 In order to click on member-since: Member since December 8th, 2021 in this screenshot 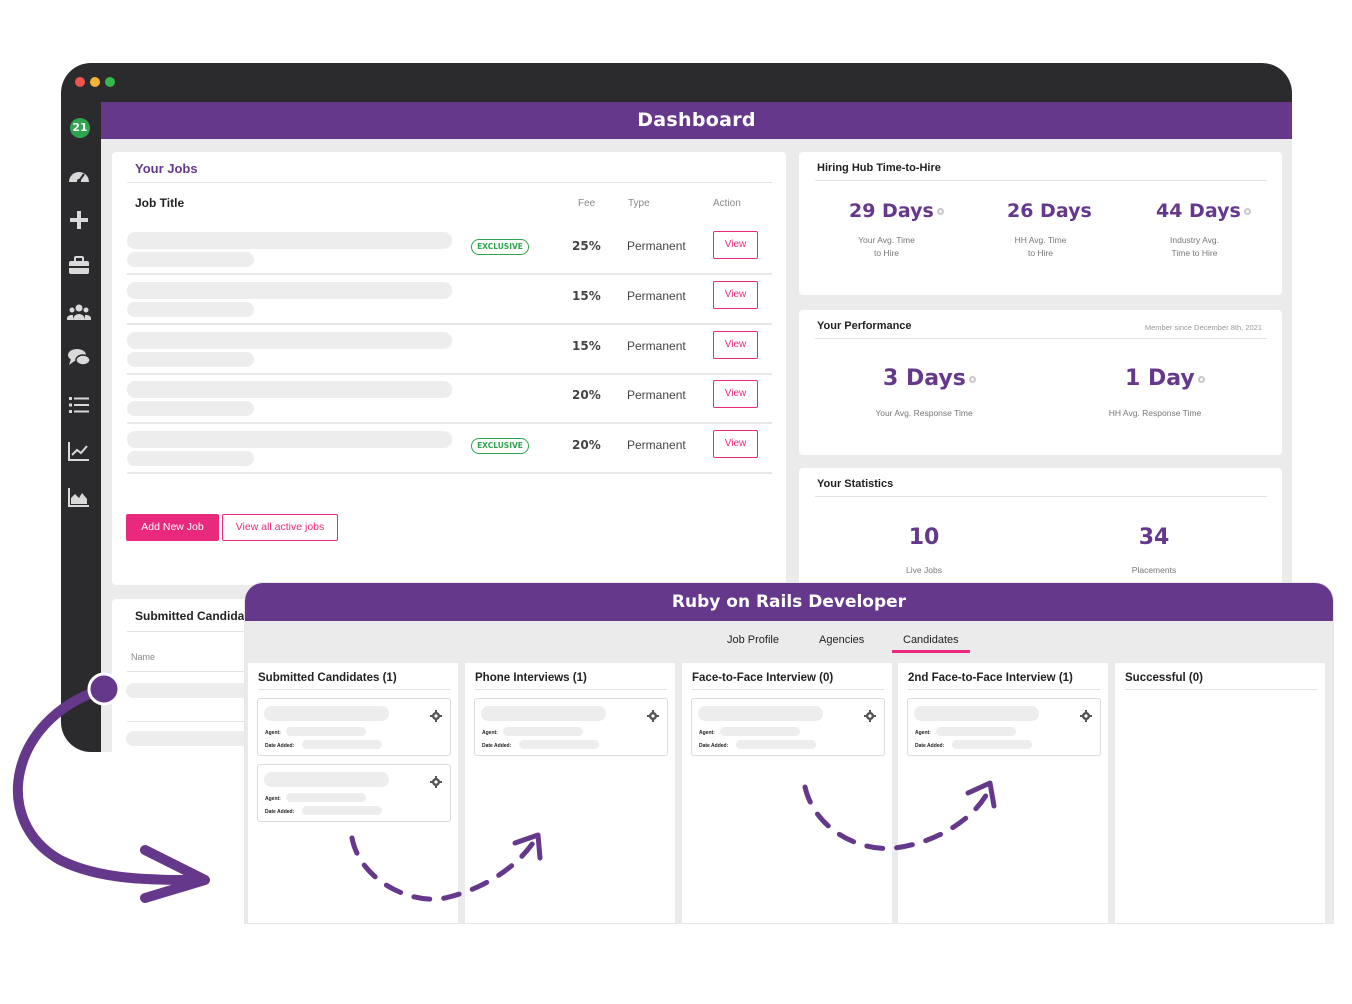, I will do `click(1203, 327)`.